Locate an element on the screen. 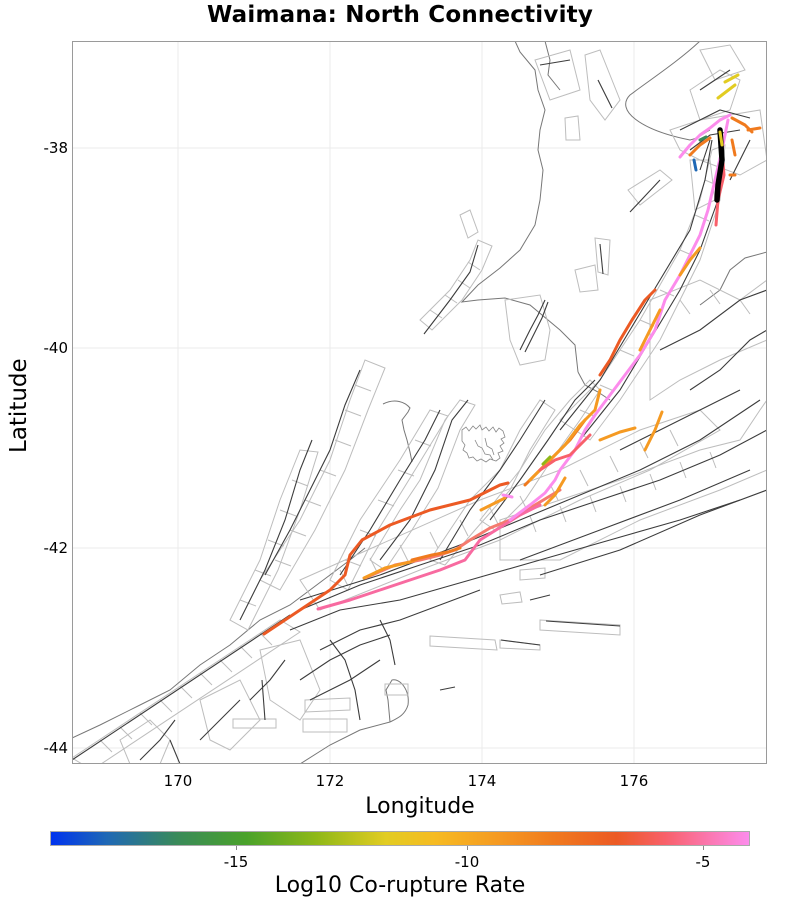 The image size is (800, 911). y-tick-label: -42 is located at coordinates (56, 548).